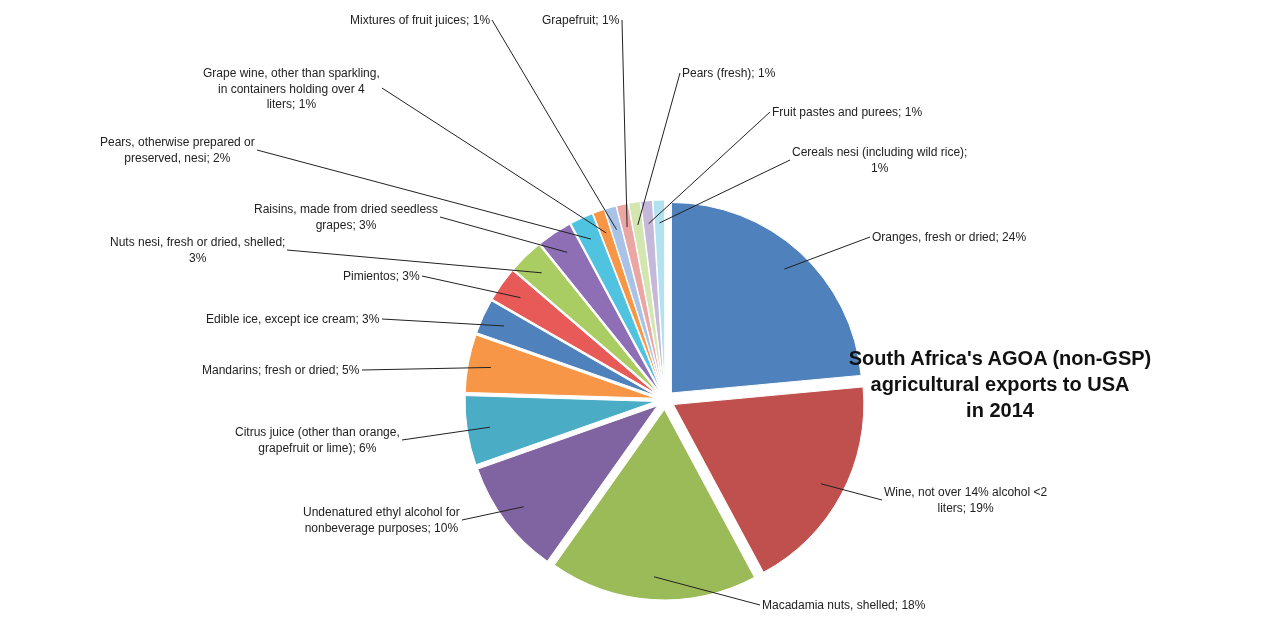  What do you see at coordinates (317, 440) in the screenshot?
I see `slice-label: Citrus juice (other than orange, grapefruit or lime); 6%` at bounding box center [317, 440].